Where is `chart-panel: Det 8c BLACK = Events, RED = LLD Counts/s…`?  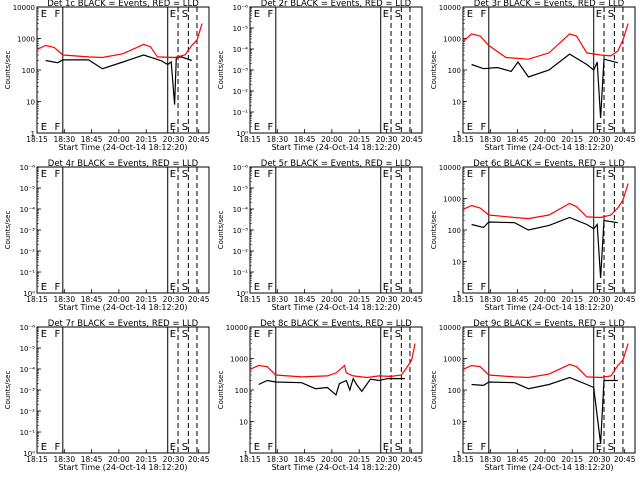 chart-panel: Det 8c BLACK = Events, RED = LLD Counts/s… is located at coordinates (320, 395).